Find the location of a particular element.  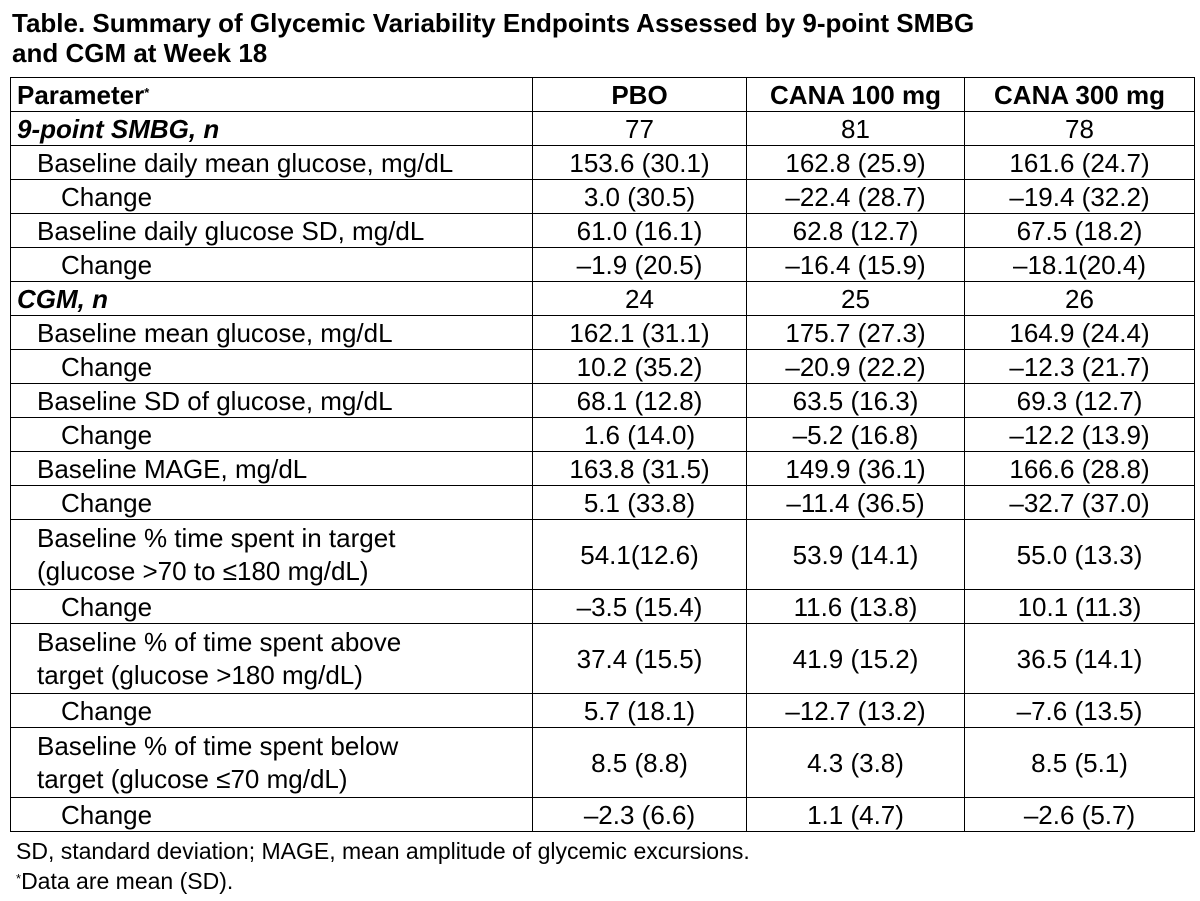

cell-cana-300: 10.1 (11.3) is located at coordinates (1079, 606).